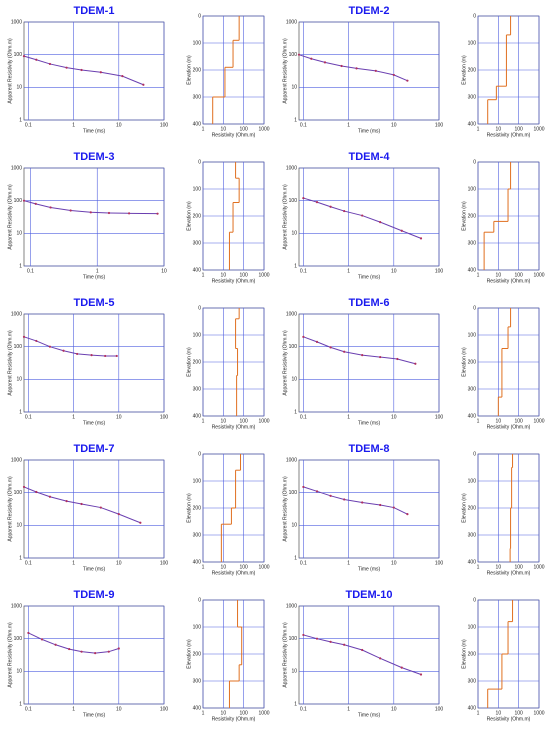 The height and width of the screenshot is (729, 550). Describe the element at coordinates (94, 131) in the screenshot. I see `x-axis-label: Time (ms)` at that location.